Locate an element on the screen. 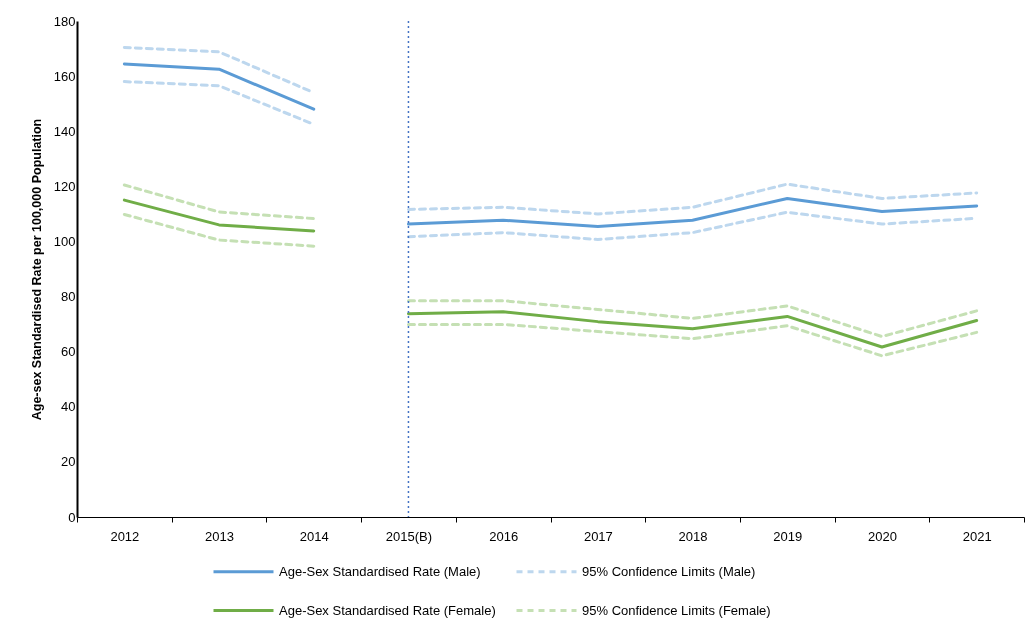 The width and height of the screenshot is (1029, 618). y-tick-label: 140 is located at coordinates (64, 131).